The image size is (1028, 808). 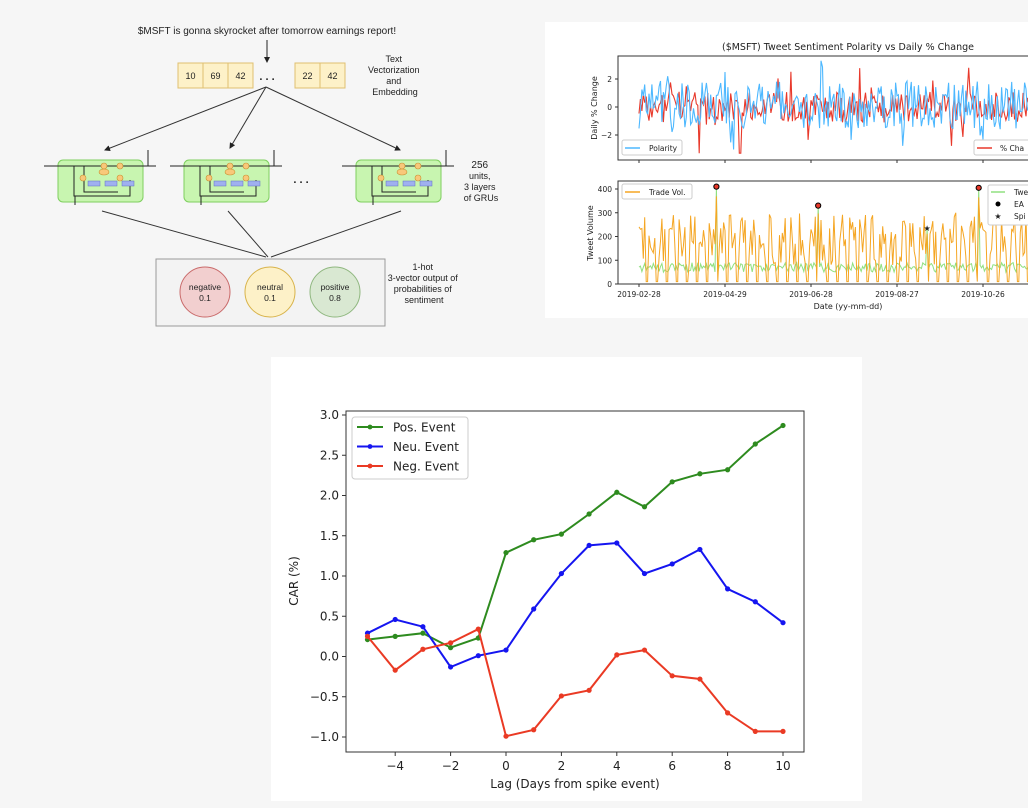 What do you see at coordinates (410, 448) in the screenshot?
I see `car-legend-box` at bounding box center [410, 448].